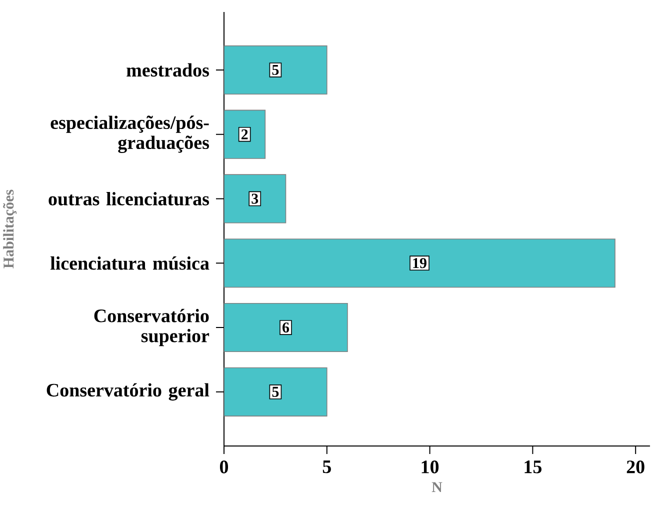 The height and width of the screenshot is (506, 651). I want to click on data-label: 2, so click(244, 134).